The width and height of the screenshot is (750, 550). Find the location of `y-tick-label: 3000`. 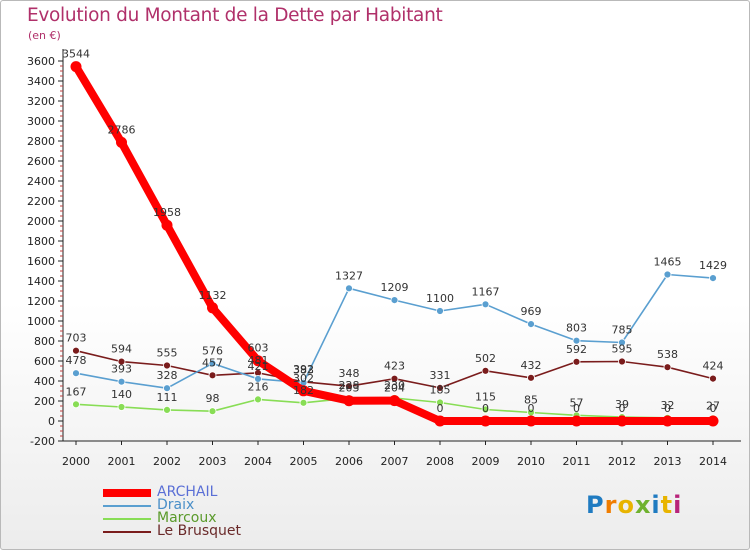

y-tick-label: 3000 is located at coordinates (41, 121).